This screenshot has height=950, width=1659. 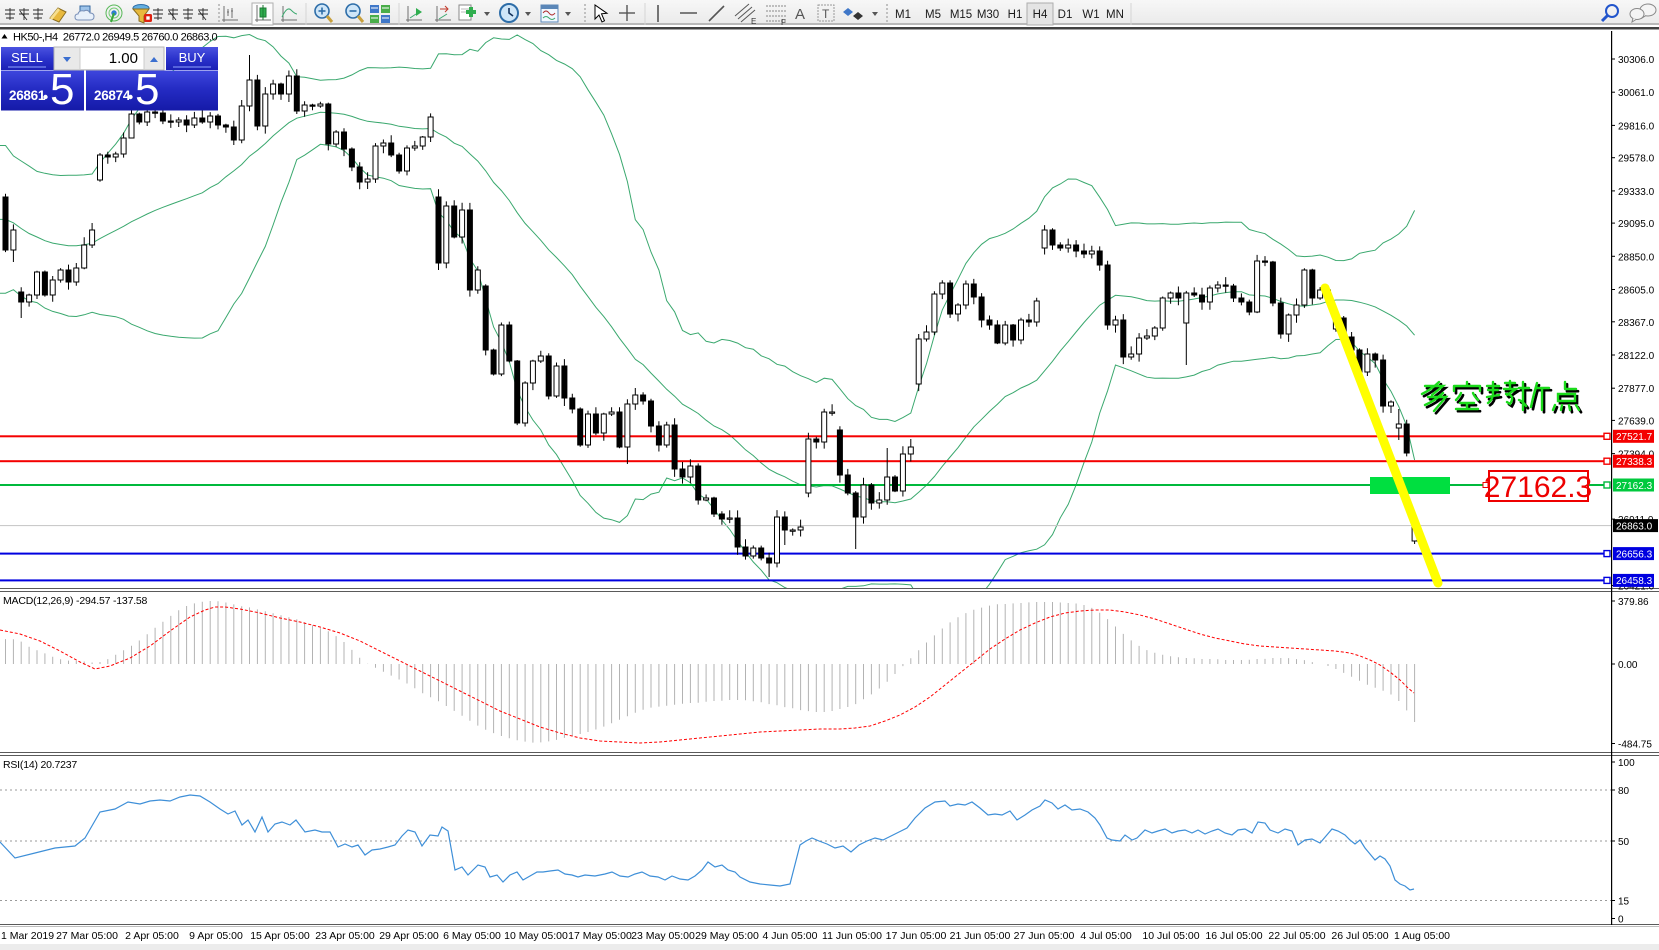 I want to click on svg-text: D1, so click(x=1065, y=15).